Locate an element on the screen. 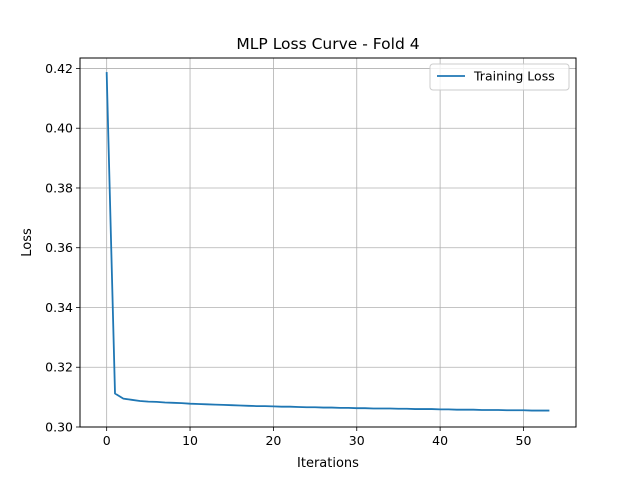  y-tick-label: 0.40 is located at coordinates (59, 128).